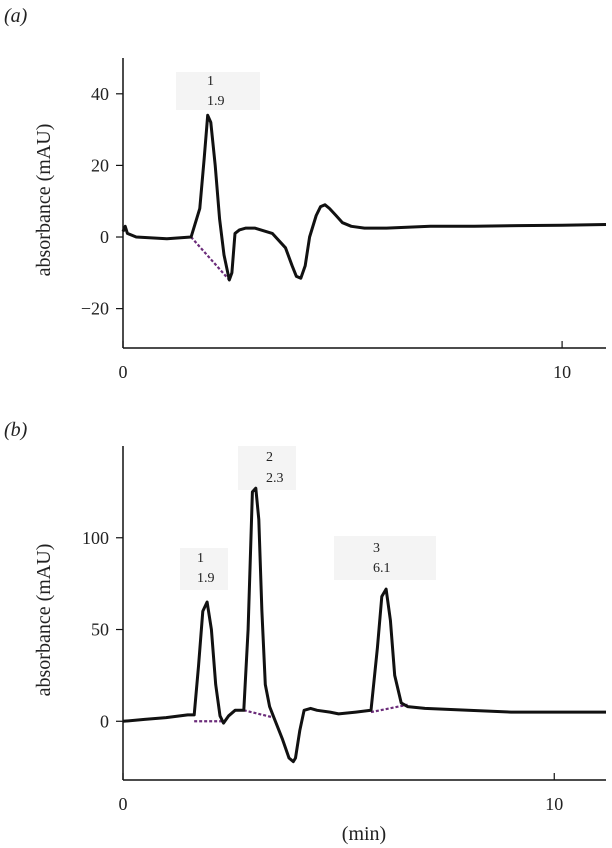 The width and height of the screenshot is (612, 848). Describe the element at coordinates (100, 94) in the screenshot. I see `panel-a-y-tick-label: 40` at that location.